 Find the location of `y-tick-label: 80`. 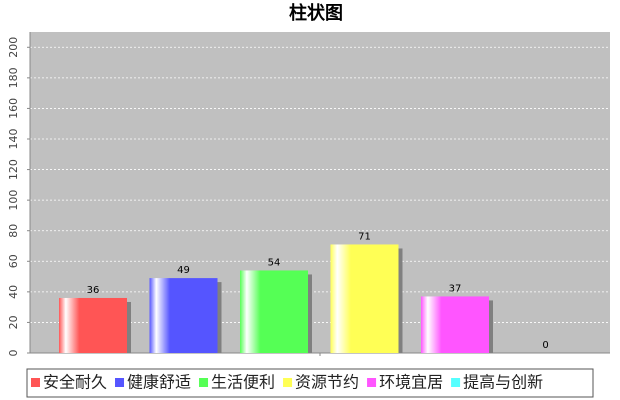

y-tick-label: 80 is located at coordinates (13, 231).